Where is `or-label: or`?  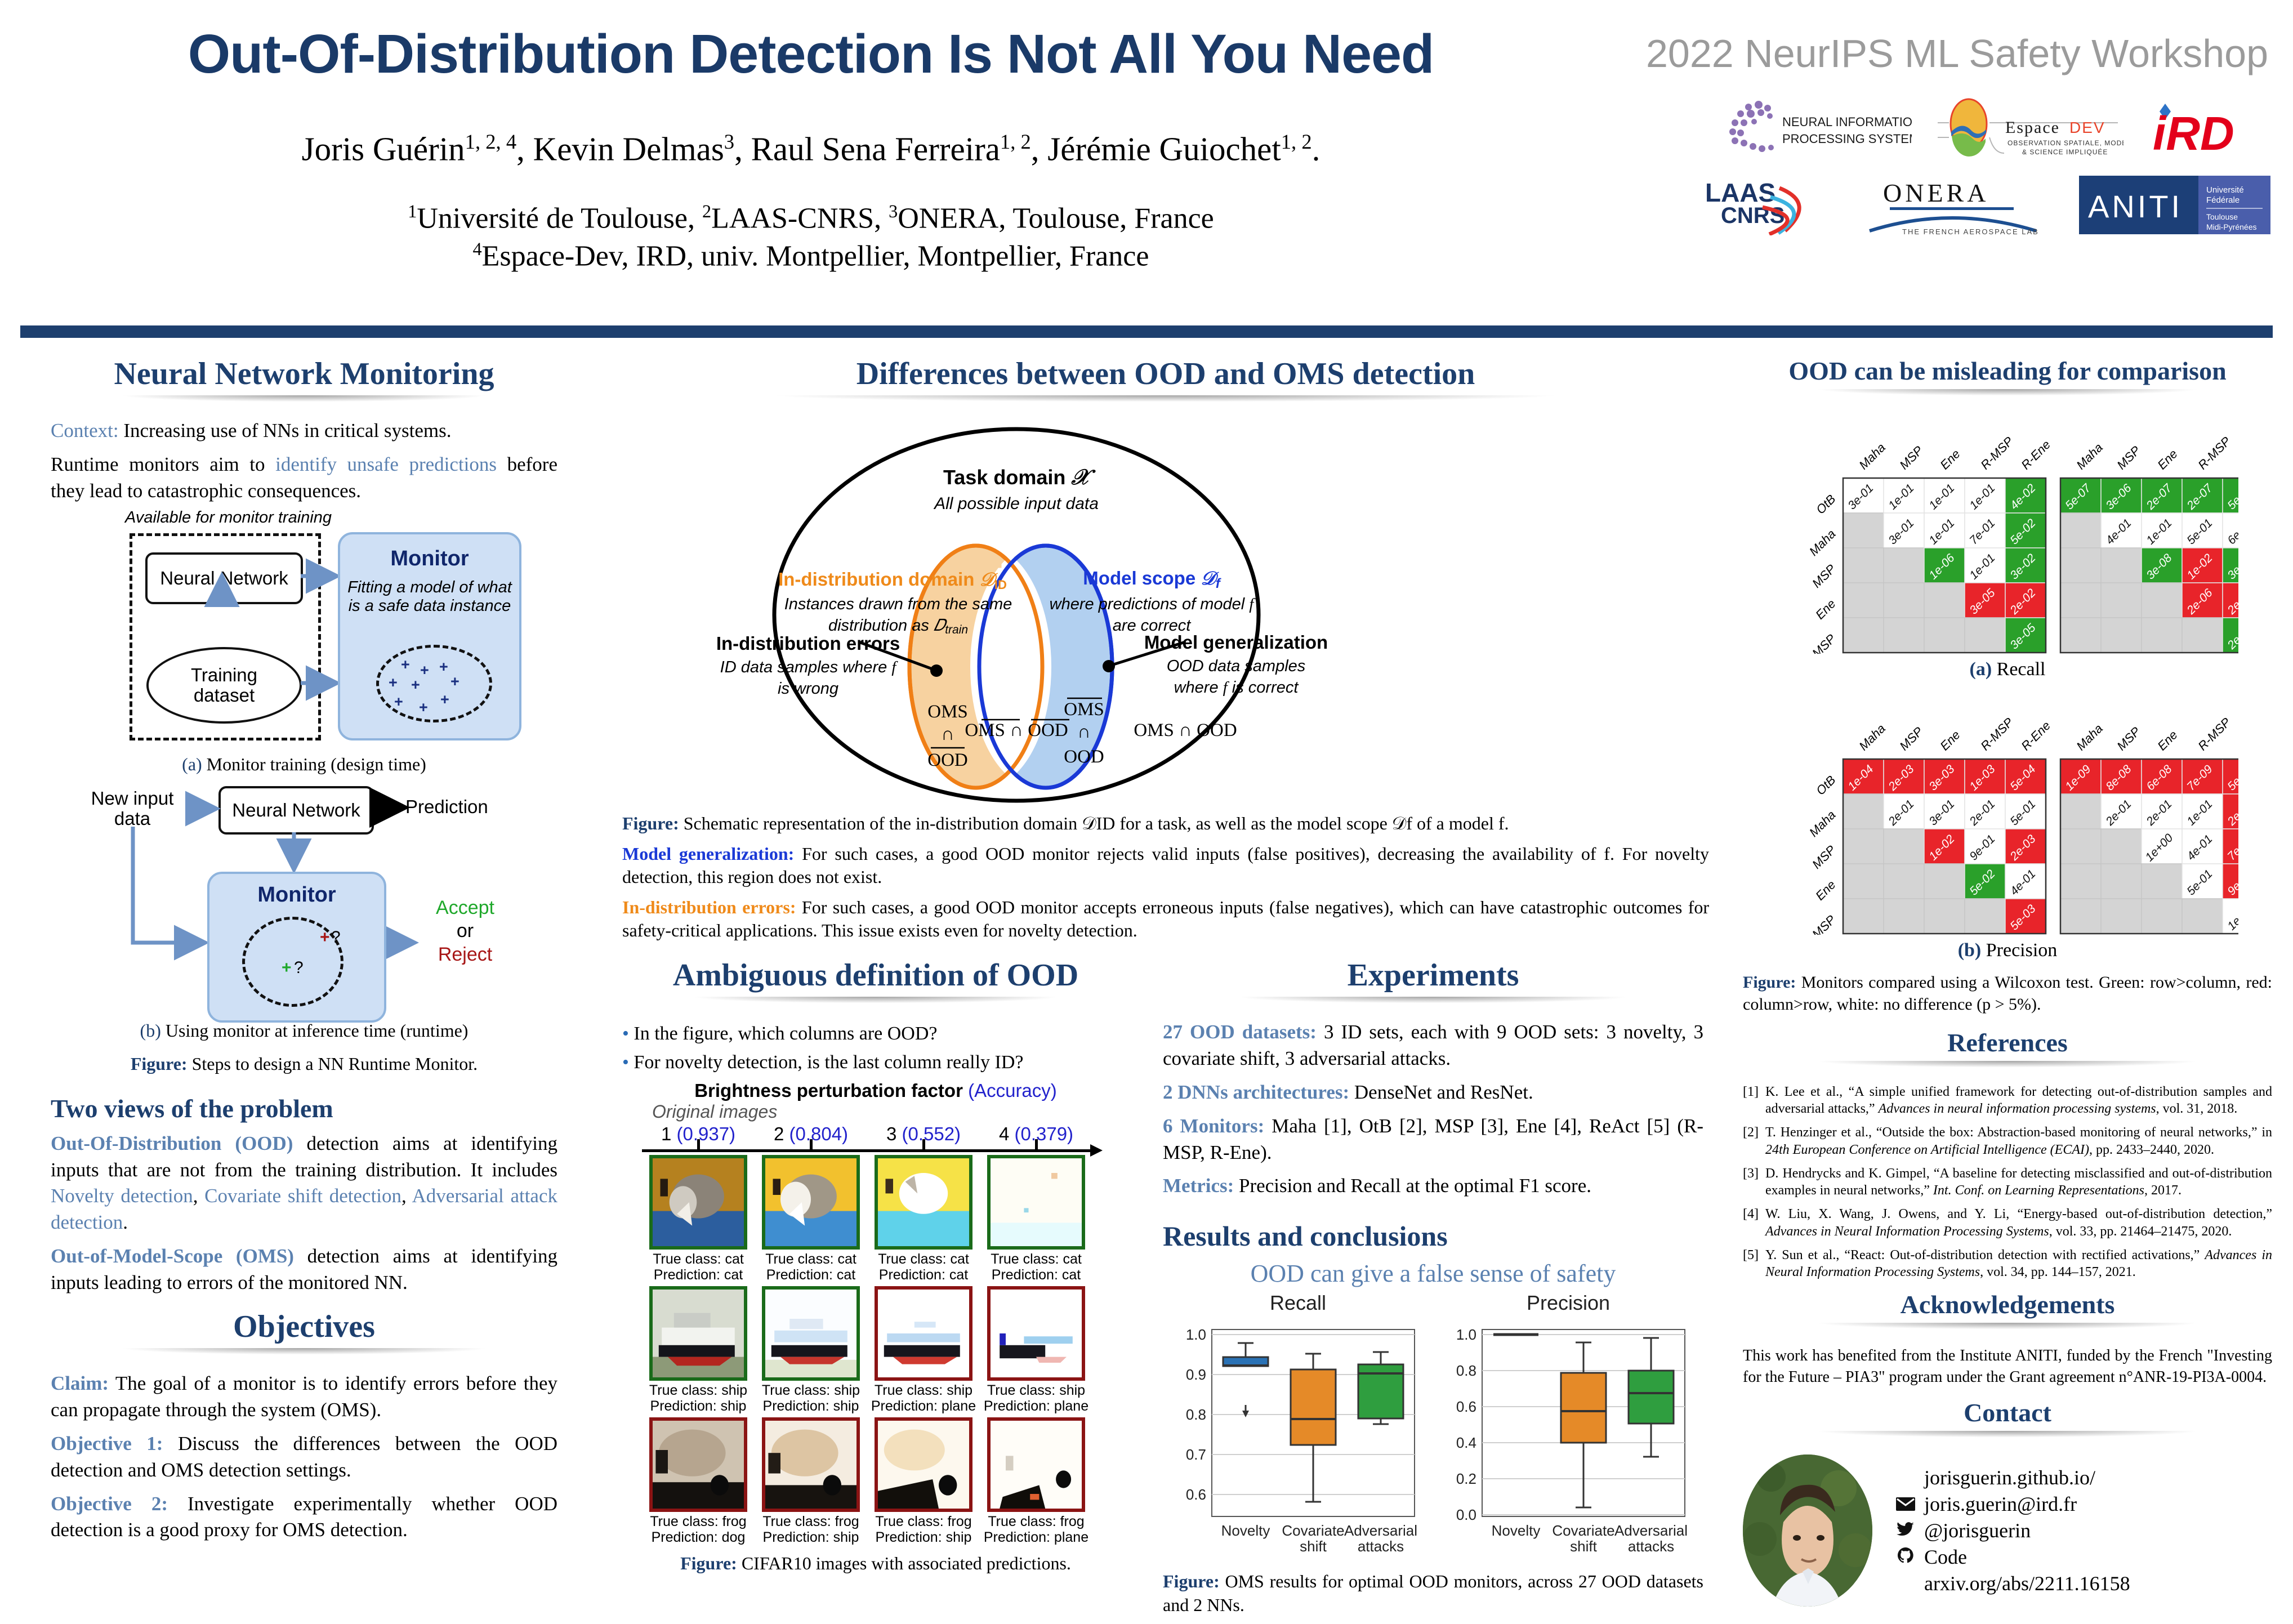
or-label: or is located at coordinates (465, 931).